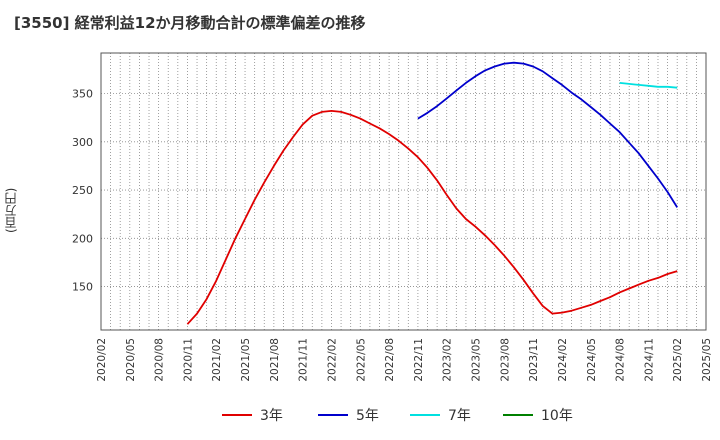  Describe the element at coordinates (82, 238) in the screenshot. I see `y-tick-label: 200` at that location.